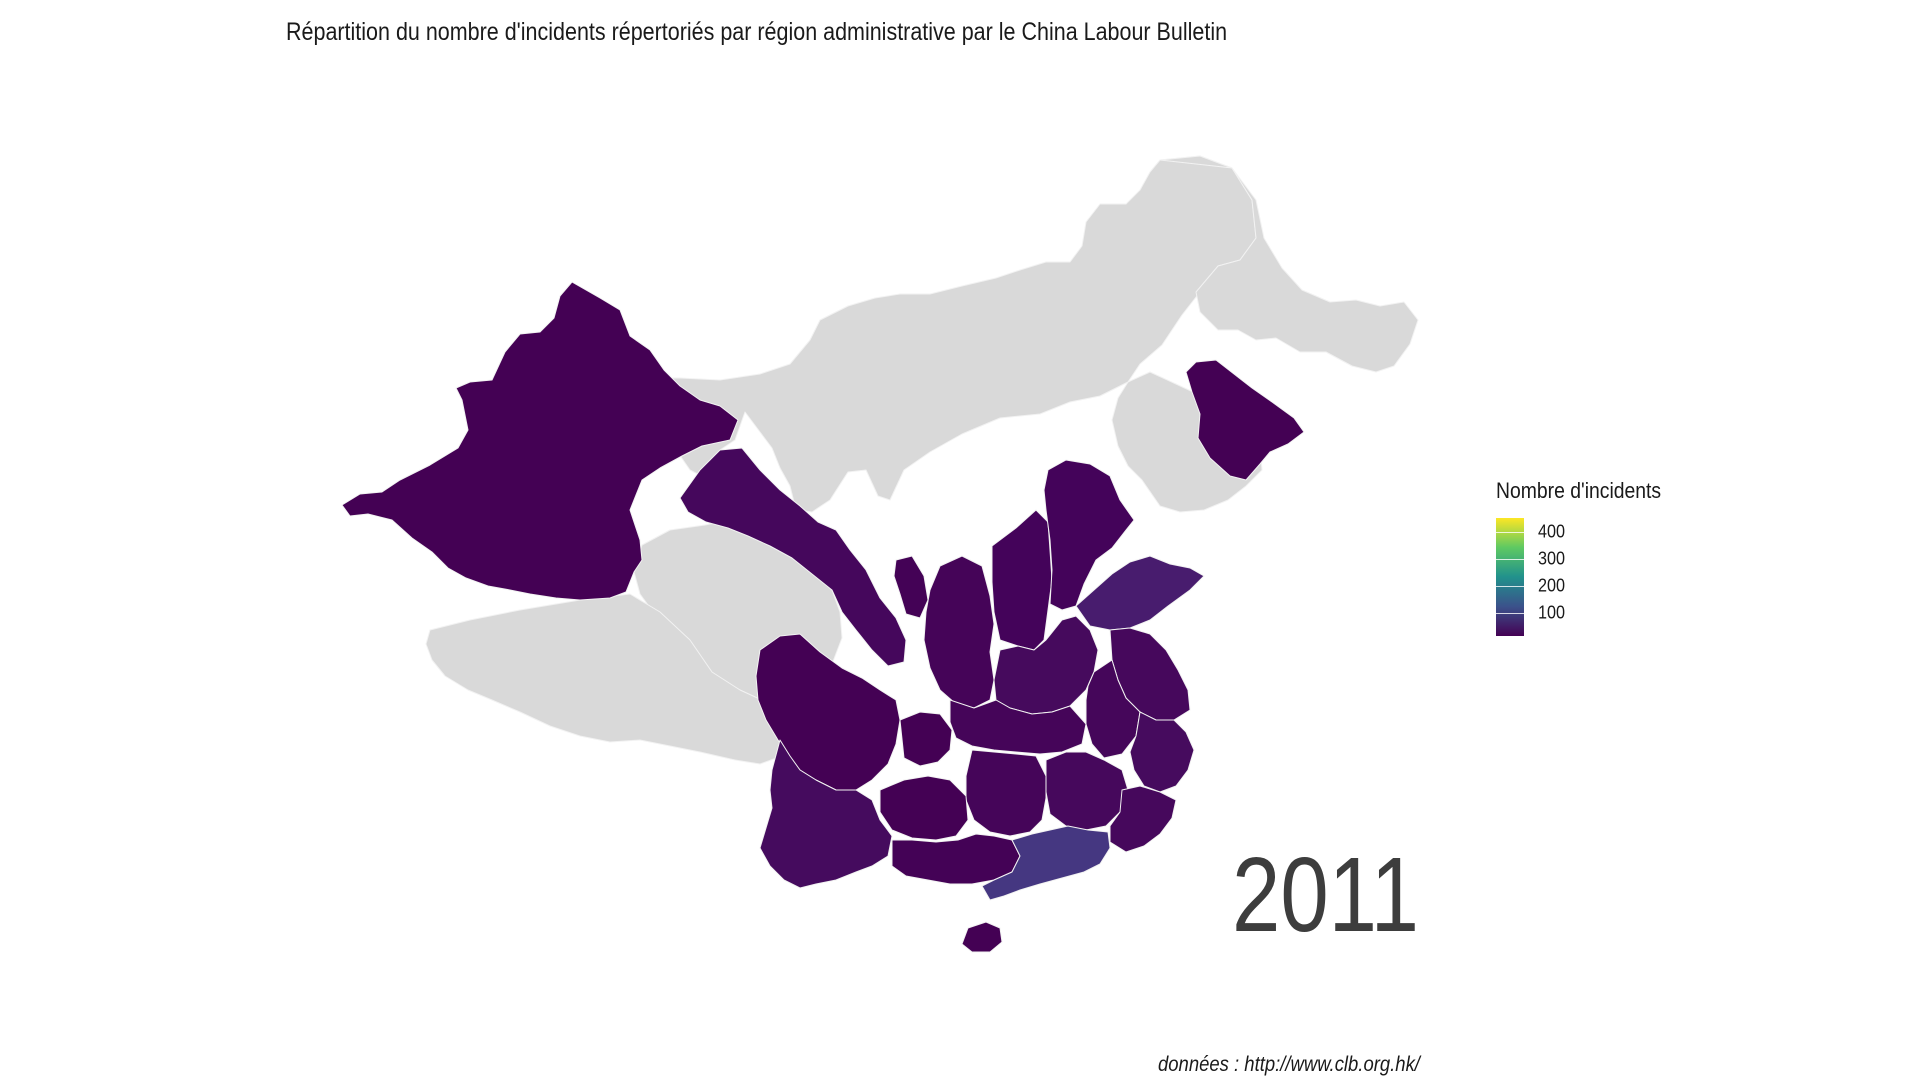  What do you see at coordinates (911, 587) in the screenshot?
I see `region-ningxia` at bounding box center [911, 587].